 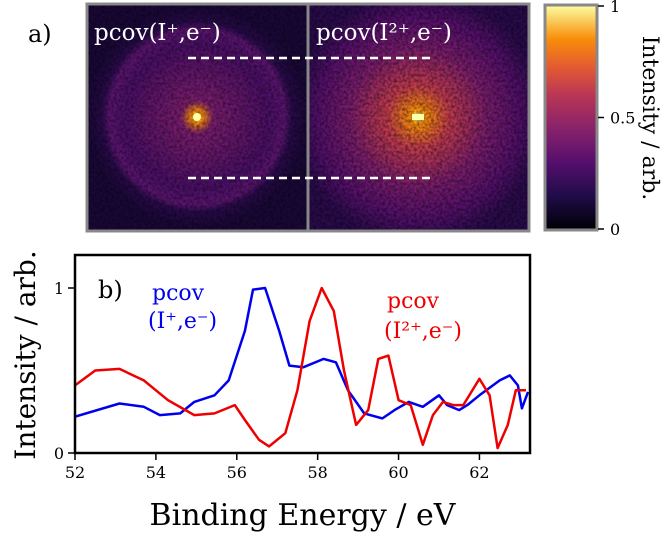 I want to click on image-title: pcov(I⁺,e⁻), so click(x=157, y=33).